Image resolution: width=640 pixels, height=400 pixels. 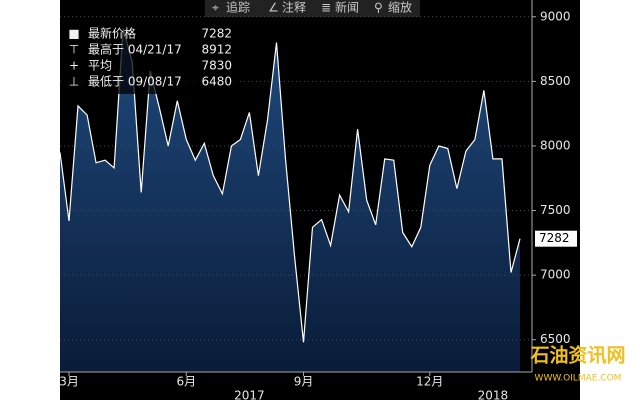 I want to click on x-tick-label: 12月, so click(x=429, y=382).